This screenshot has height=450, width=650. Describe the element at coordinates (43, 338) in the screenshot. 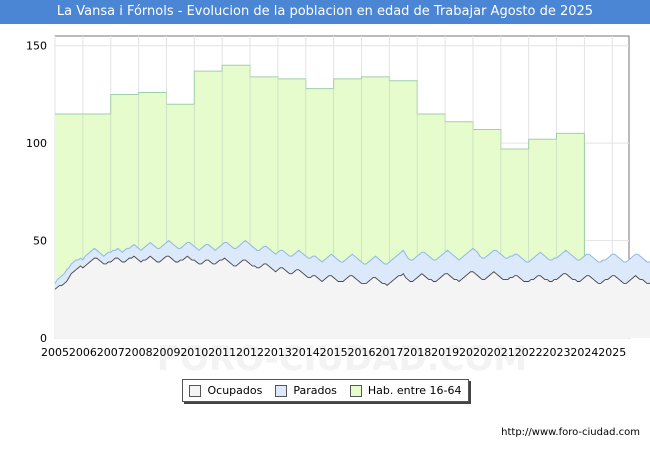

I see `y-tick-label: 0` at that location.